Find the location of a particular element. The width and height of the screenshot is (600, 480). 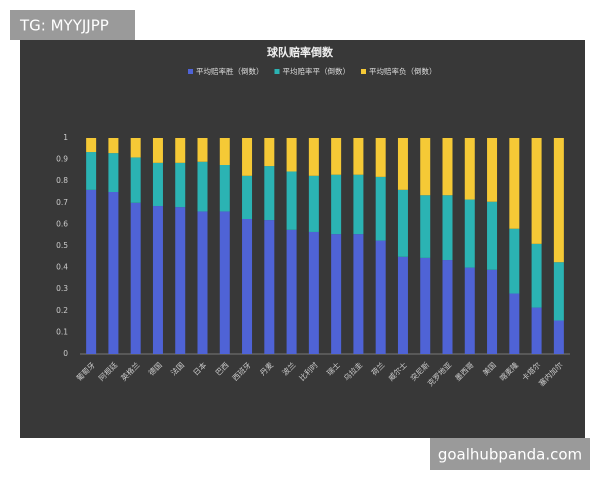

watermark-text: goalhubpanda.com is located at coordinates (510, 455).